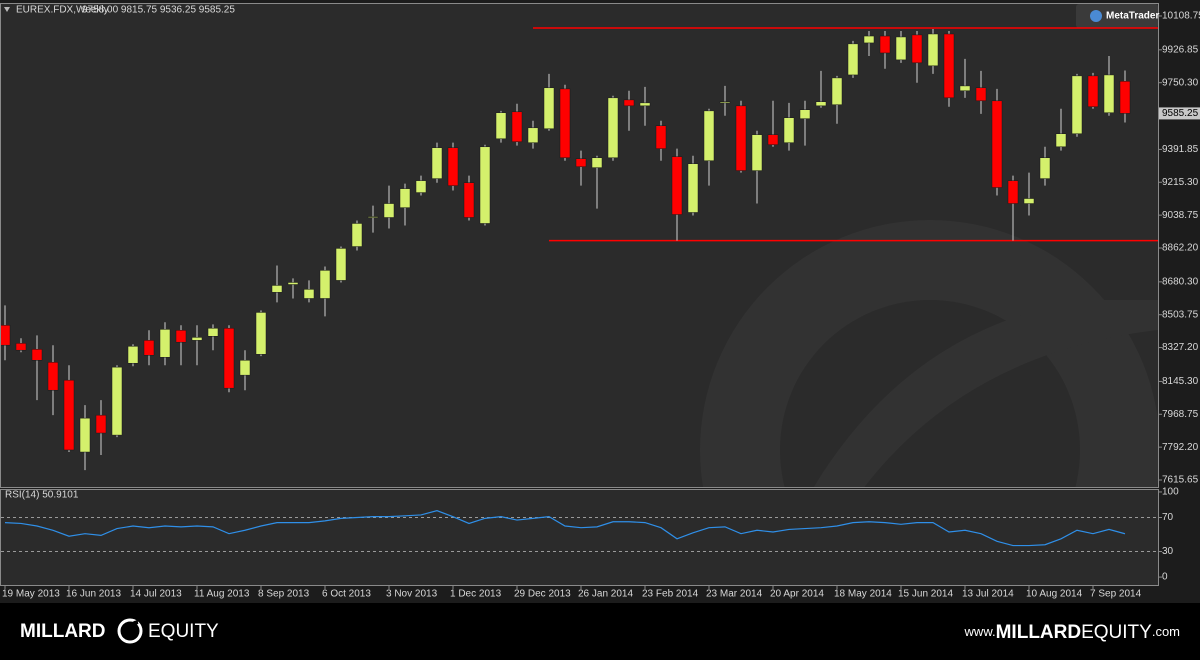 Image resolution: width=1200 pixels, height=660 pixels. Describe the element at coordinates (1180, 49) in the screenshot. I see `y-tick-label: 9926.85` at that location.